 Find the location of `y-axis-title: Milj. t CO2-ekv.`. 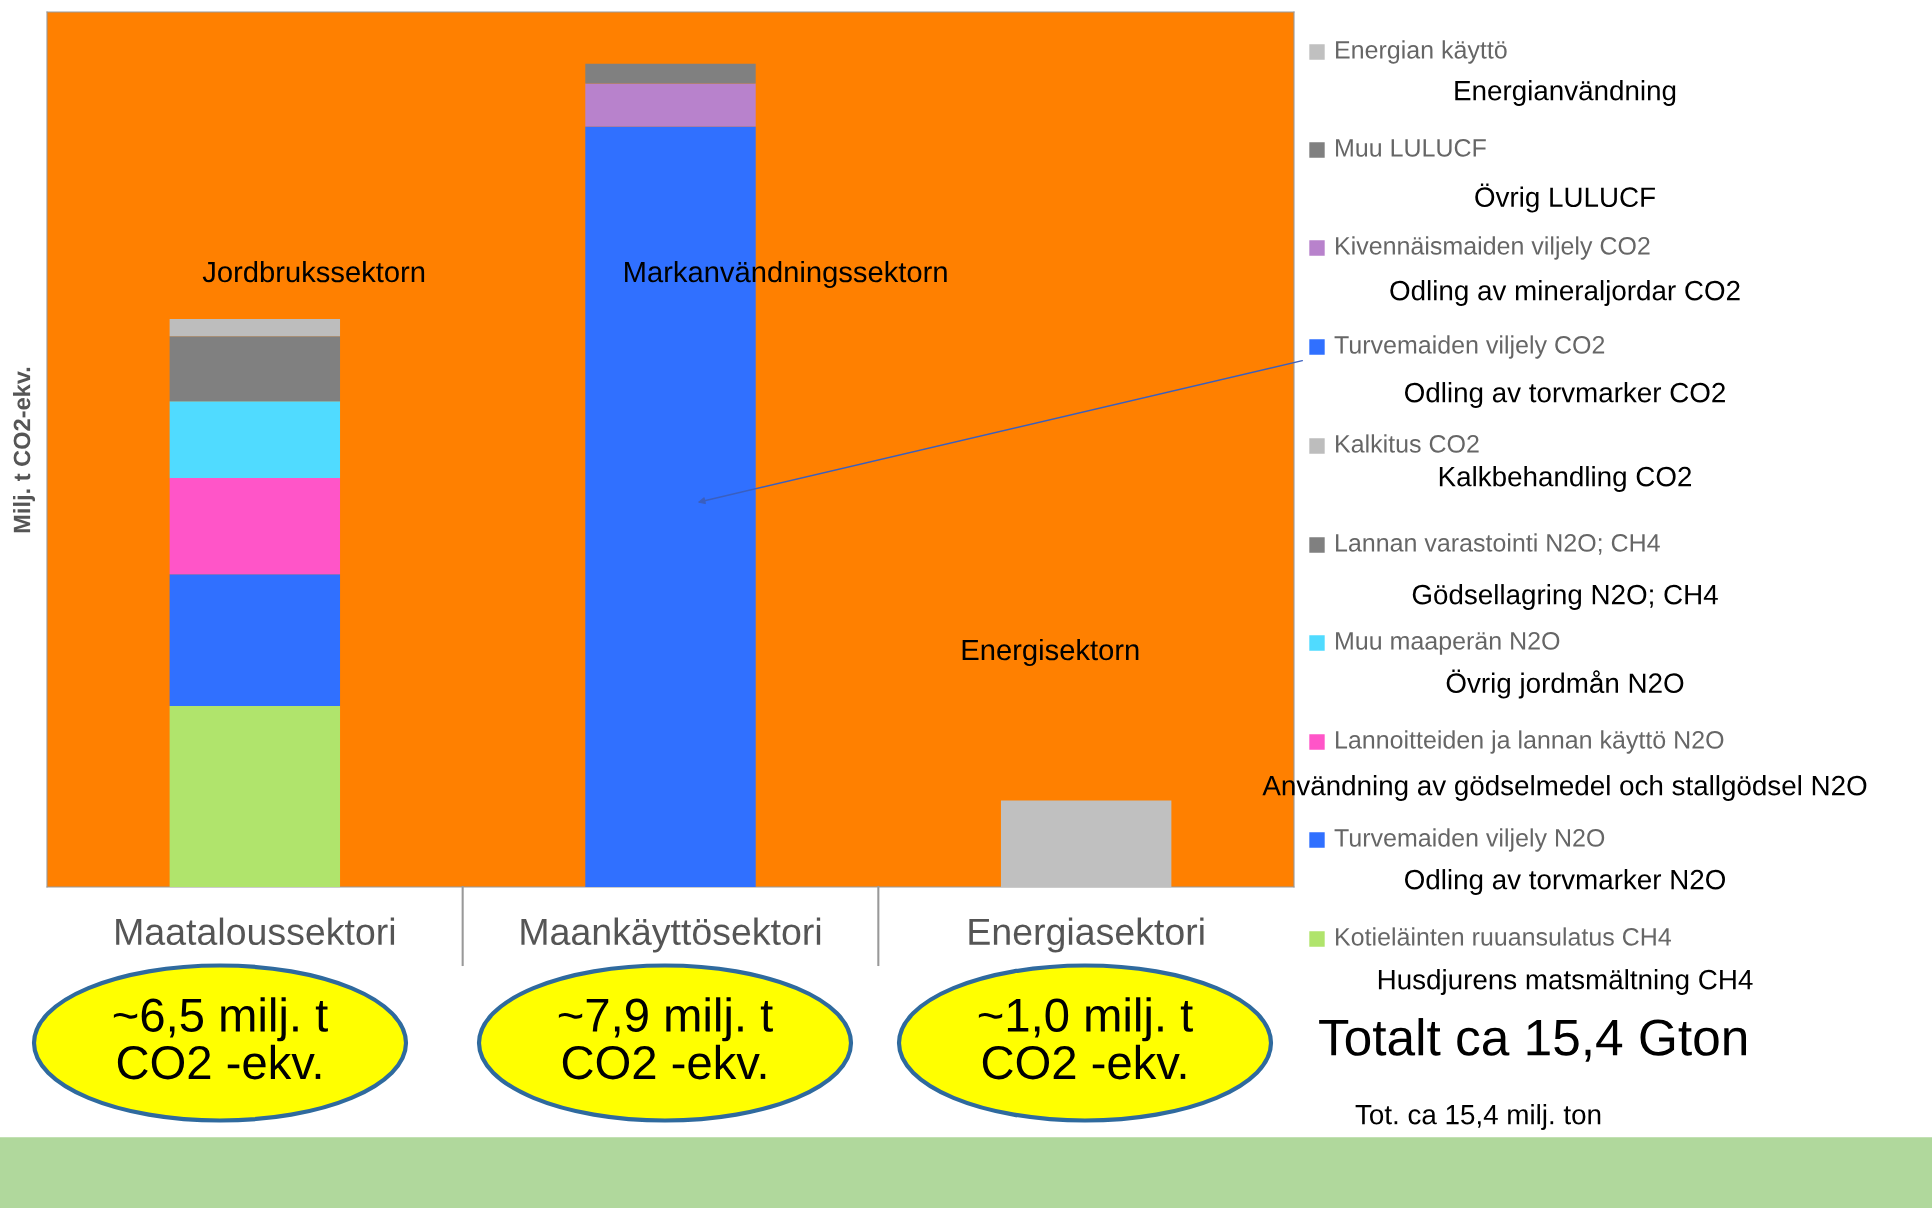

y-axis-title: Milj. t CO2-ekv. is located at coordinates (24, 450).